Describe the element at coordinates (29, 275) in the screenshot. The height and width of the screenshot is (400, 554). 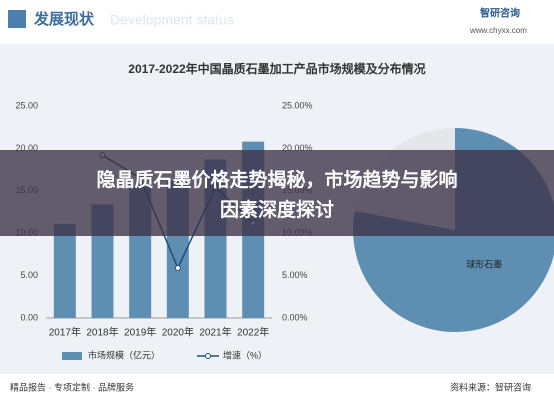
I see `y-tick-label: 5.00` at that location.